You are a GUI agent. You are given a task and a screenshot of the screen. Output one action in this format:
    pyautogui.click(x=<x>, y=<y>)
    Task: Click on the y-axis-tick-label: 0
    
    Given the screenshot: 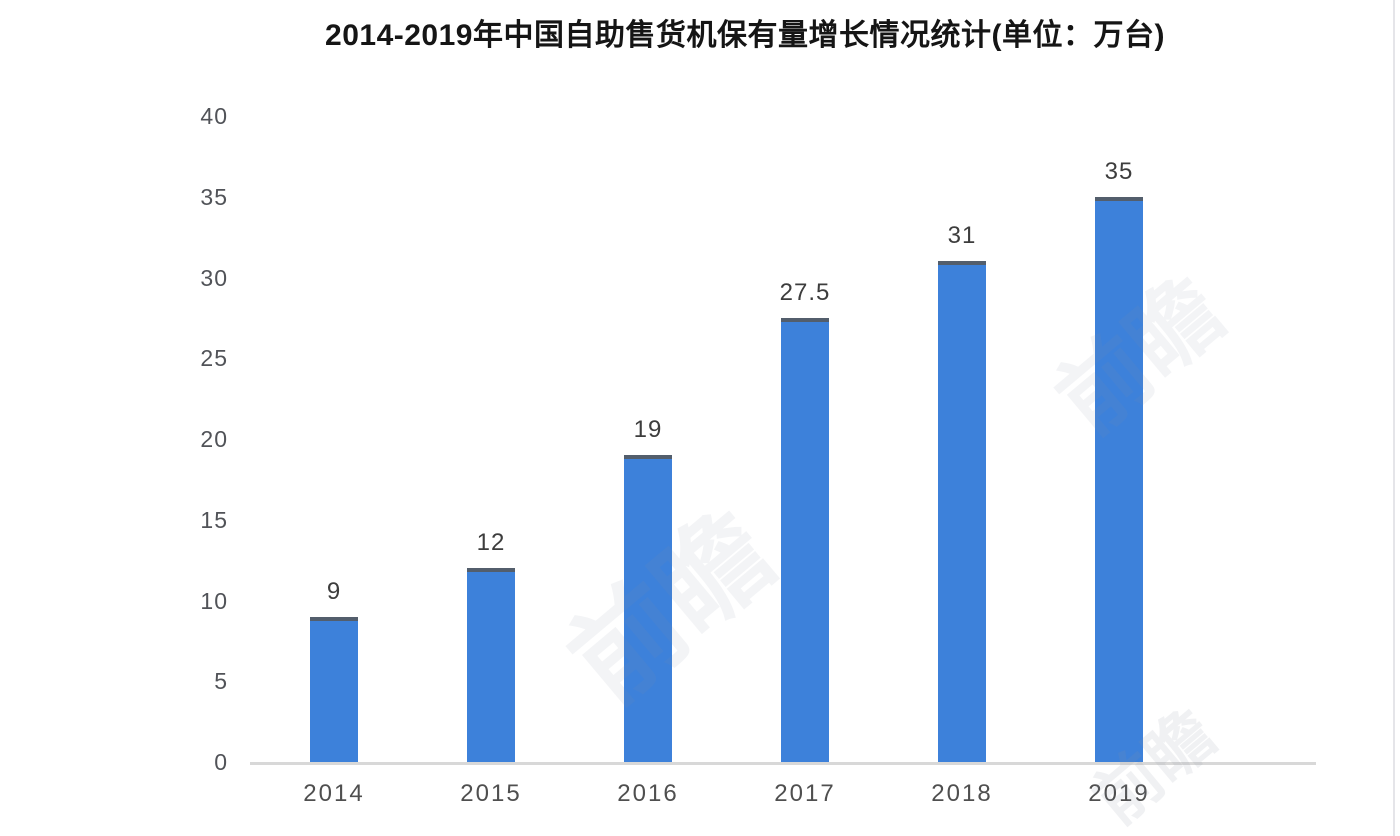 What is the action you would take?
    pyautogui.click(x=221, y=762)
    